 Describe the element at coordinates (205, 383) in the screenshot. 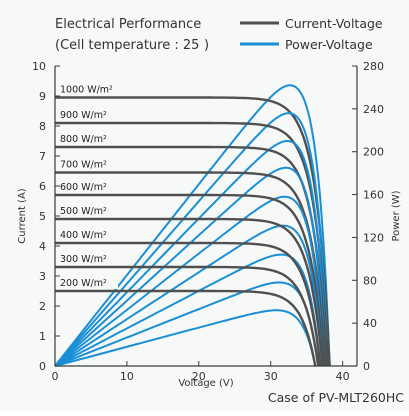

I see `x-axis-title: Voltage (V)` at that location.